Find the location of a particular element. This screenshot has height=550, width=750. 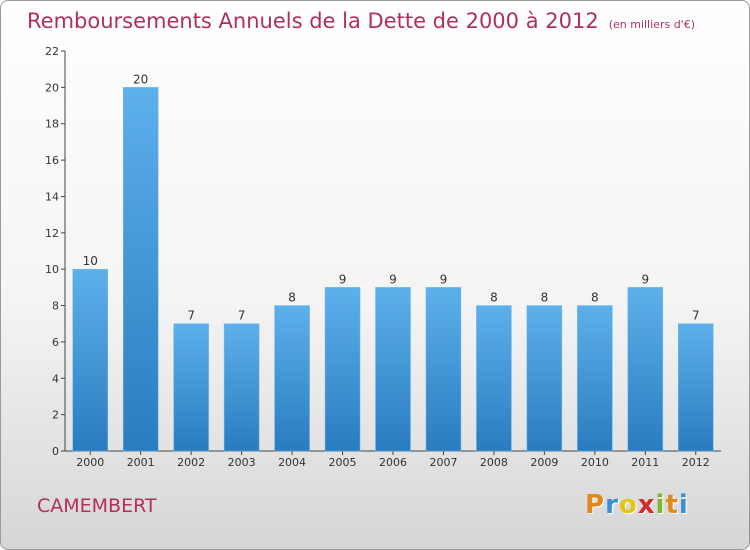

x-tick-label: 2007 is located at coordinates (443, 462).